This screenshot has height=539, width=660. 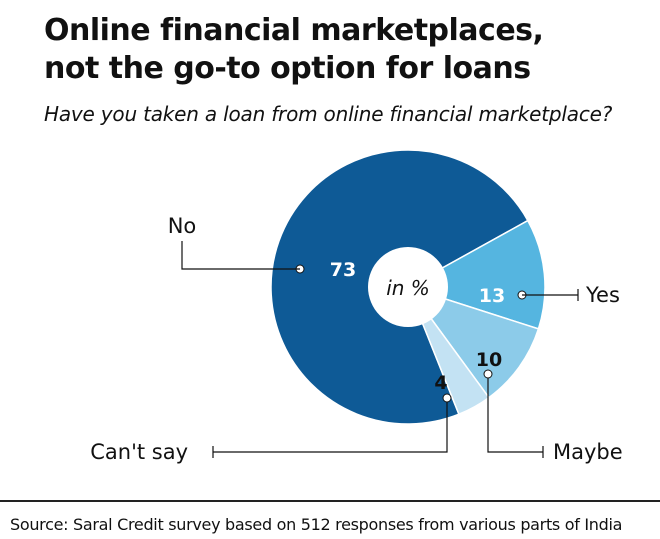 I want to click on slice-maybe, so click(x=473, y=342).